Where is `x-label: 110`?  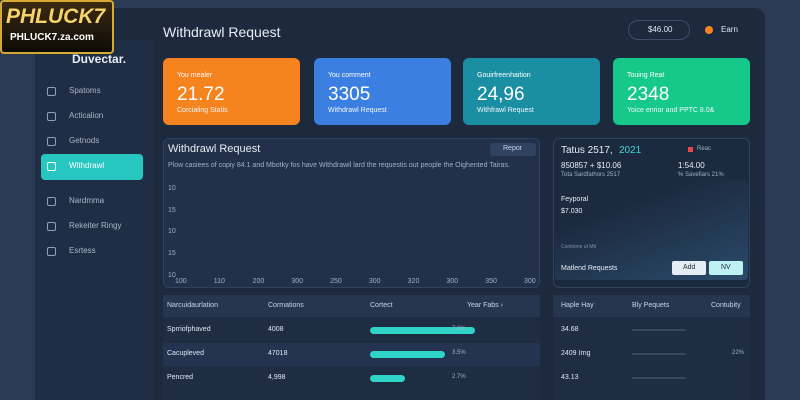 x-label: 110 is located at coordinates (219, 281).